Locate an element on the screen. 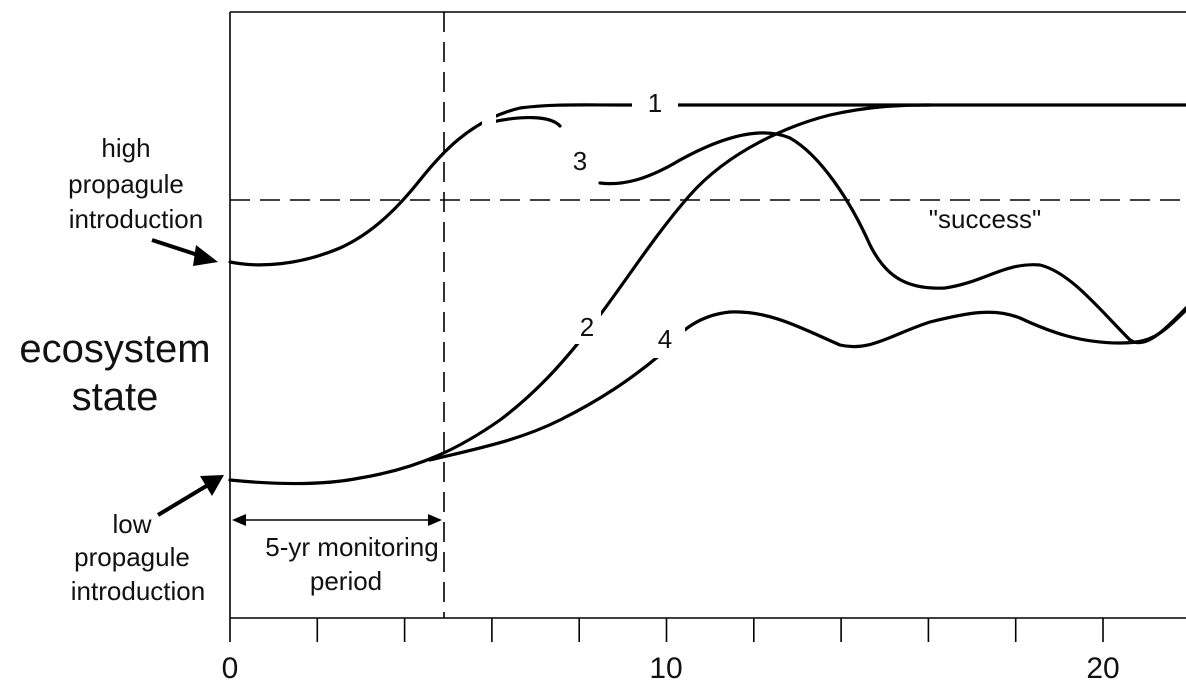 The width and height of the screenshot is (1186, 688). low-input-label-line-2: propagule is located at coordinates (132, 557).